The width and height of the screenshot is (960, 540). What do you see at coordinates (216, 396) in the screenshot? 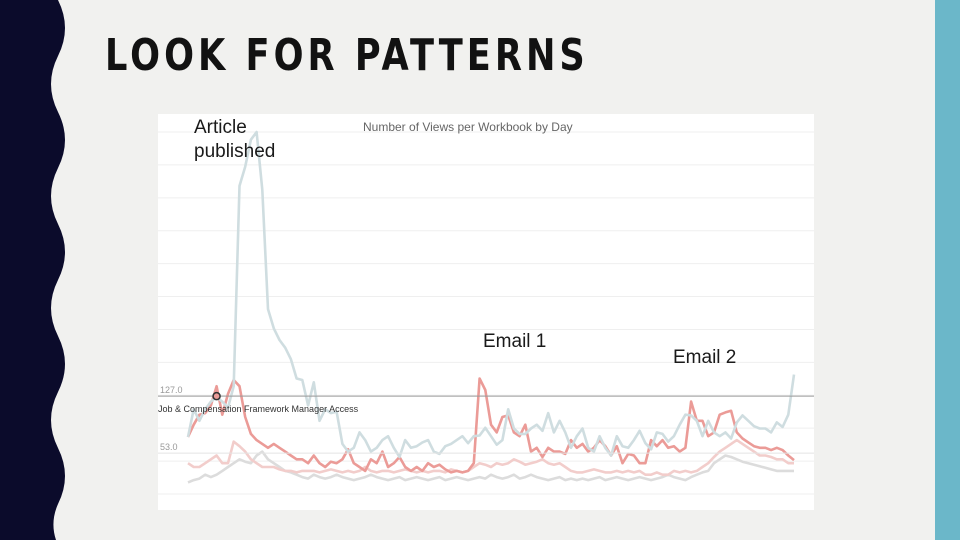
I see `highlight-marker` at bounding box center [216, 396].